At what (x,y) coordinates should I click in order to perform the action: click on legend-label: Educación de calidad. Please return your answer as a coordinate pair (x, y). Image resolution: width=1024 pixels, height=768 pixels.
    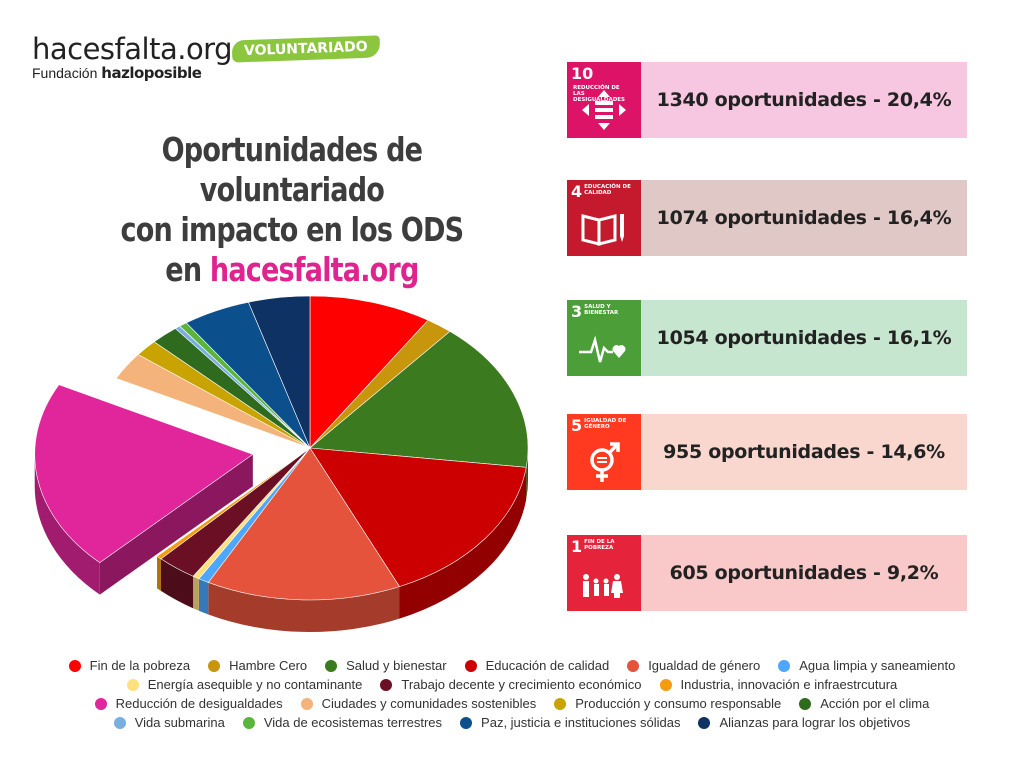
    Looking at the image, I should click on (547, 665).